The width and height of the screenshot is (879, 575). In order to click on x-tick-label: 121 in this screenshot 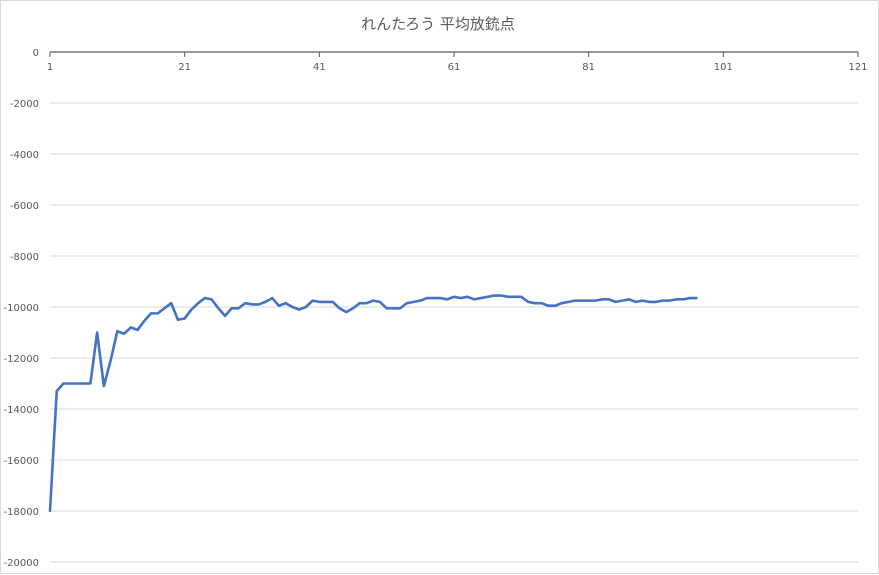, I will do `click(857, 67)`.